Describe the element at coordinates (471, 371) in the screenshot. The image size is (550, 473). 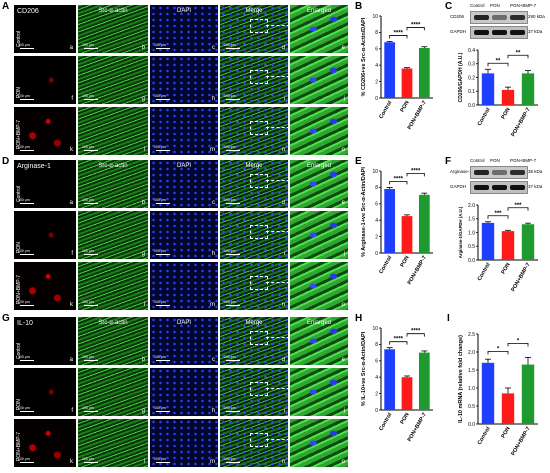
I see `y-tick-label: 1.5` at that location.